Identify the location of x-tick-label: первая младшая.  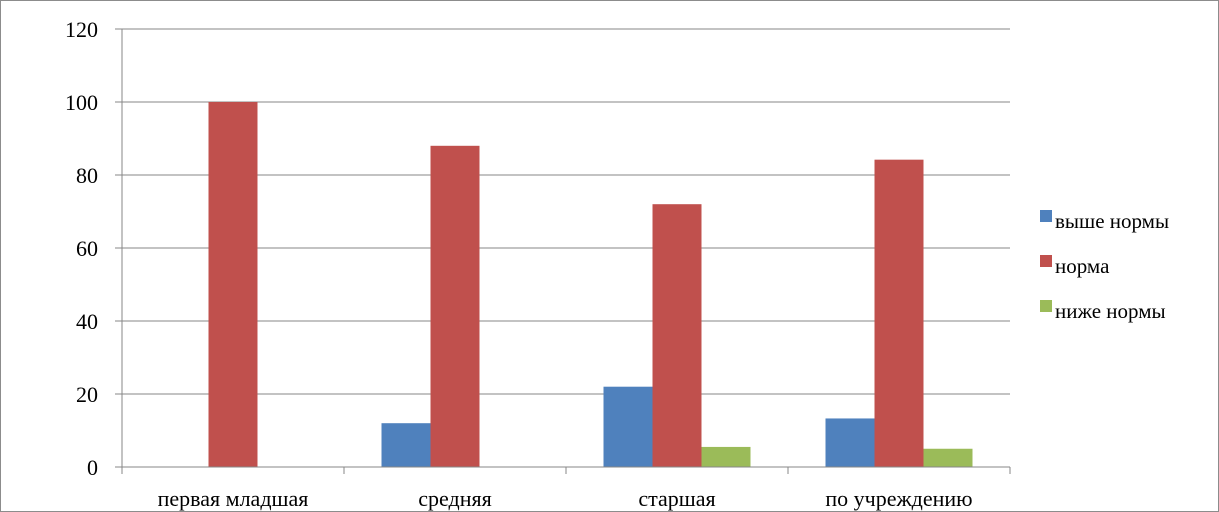
(233, 498).